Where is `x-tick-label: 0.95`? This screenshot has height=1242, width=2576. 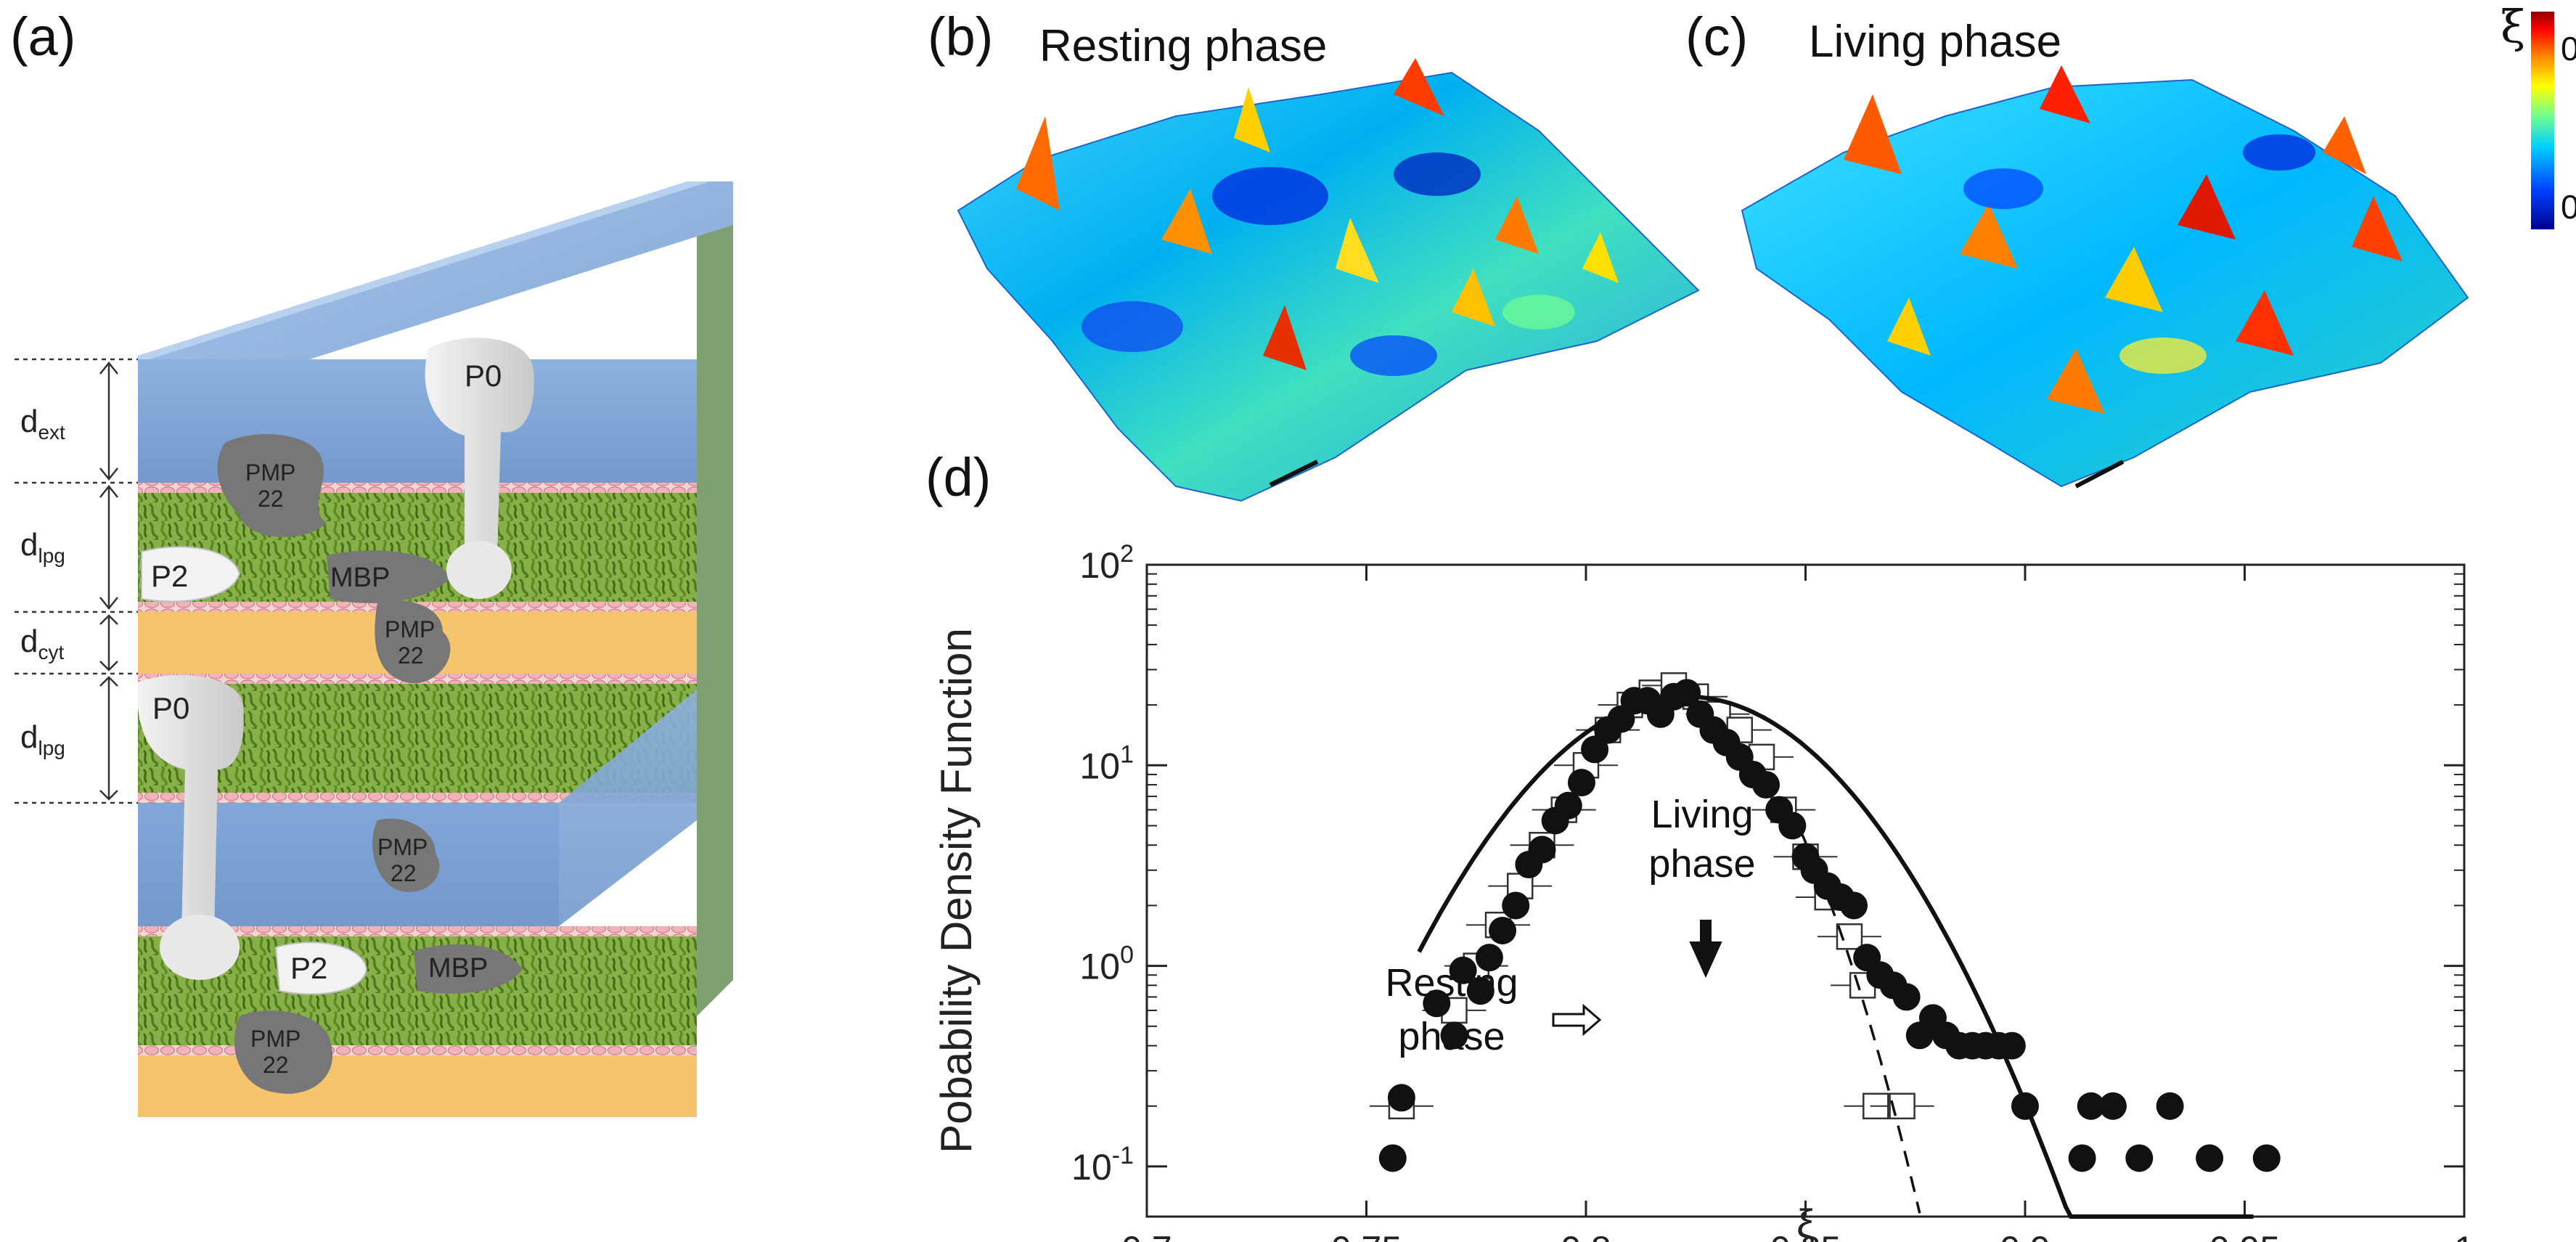 x-tick-label: 0.95 is located at coordinates (2245, 1235).